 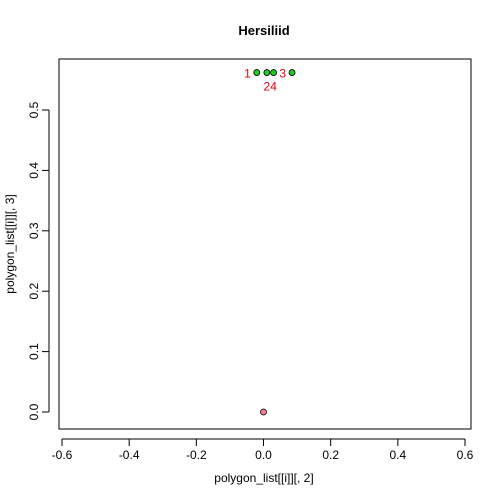 What do you see at coordinates (263, 478) in the screenshot?
I see `x-axis-label: polygon_list[[i]][, 2]` at bounding box center [263, 478].